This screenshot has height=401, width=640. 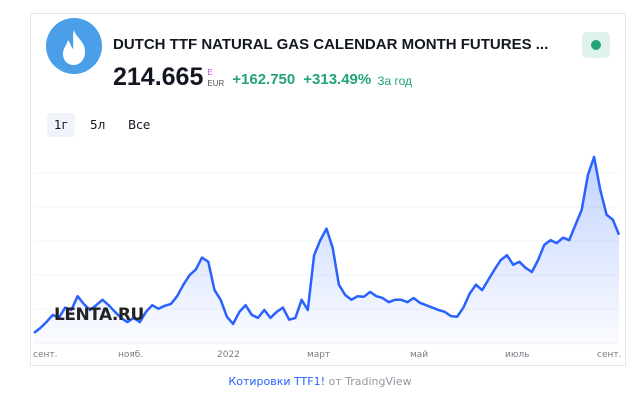 What do you see at coordinates (131, 355) in the screenshot?
I see `x-tick-label: нояб.` at bounding box center [131, 355].